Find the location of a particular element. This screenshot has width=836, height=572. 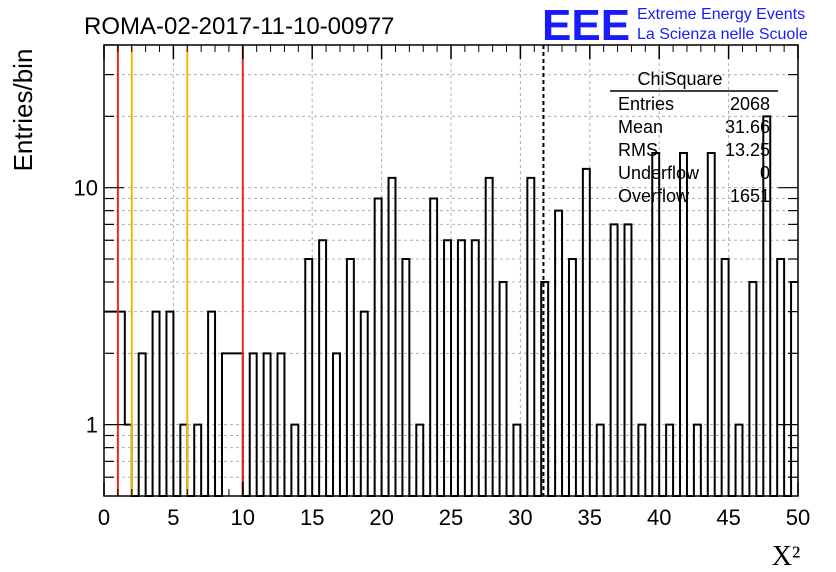

stats-value-entries: 2068 is located at coordinates (750, 104).